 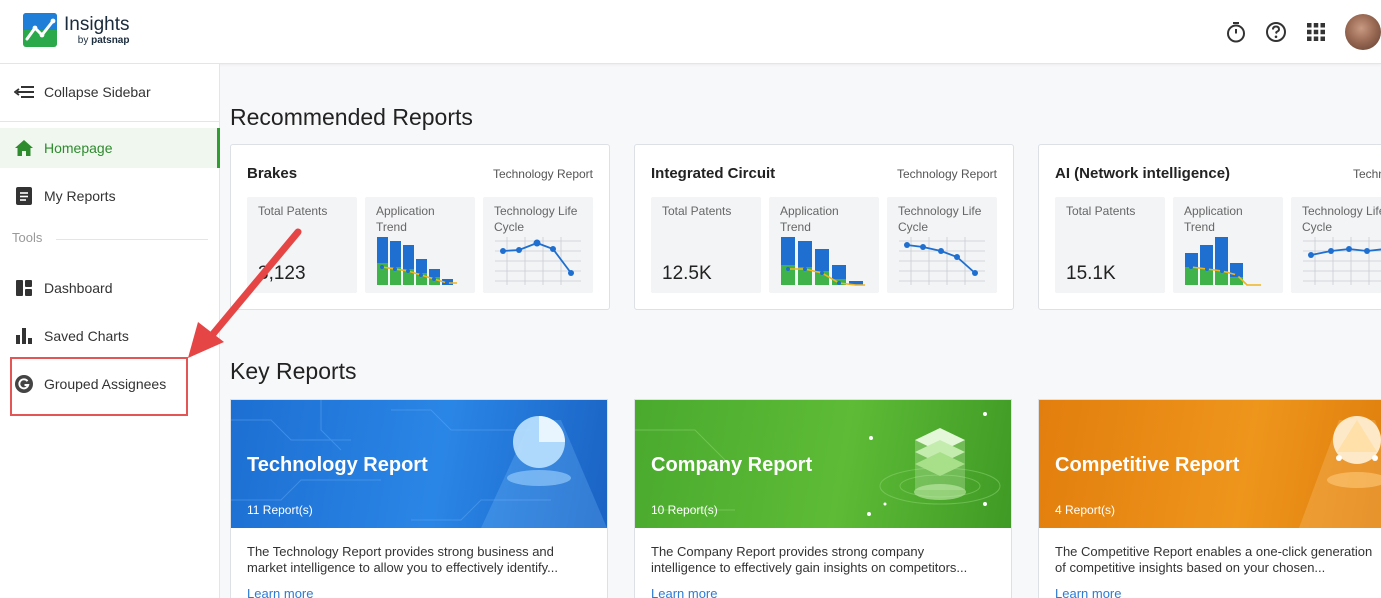 I want to click on total-patents-tile: Total Patents 15.1K, so click(x=1110, y=245).